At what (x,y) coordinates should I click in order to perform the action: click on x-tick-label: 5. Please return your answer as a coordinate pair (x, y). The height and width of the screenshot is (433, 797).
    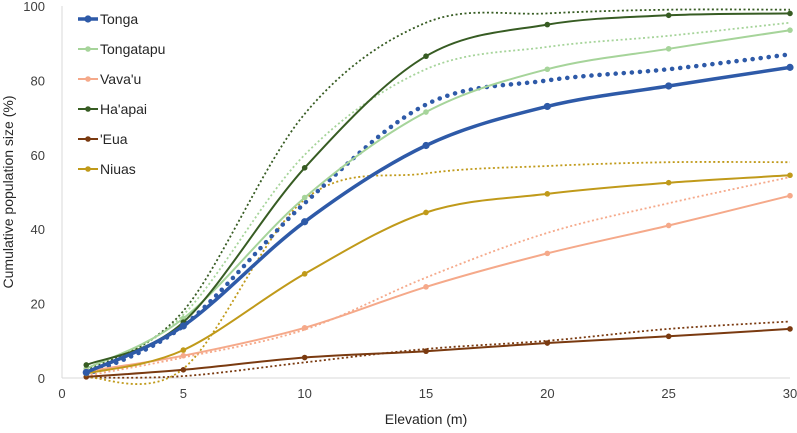
    Looking at the image, I should click on (183, 393).